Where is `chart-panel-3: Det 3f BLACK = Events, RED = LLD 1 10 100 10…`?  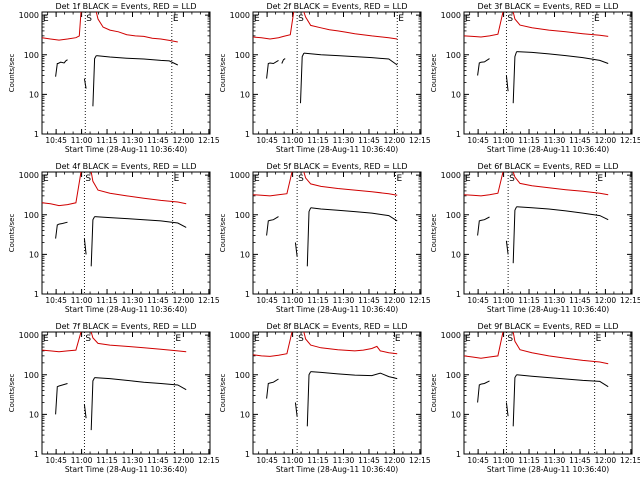 chart-panel-3: Det 3f BLACK = Events, RED = LLD 1 10 100 10… is located at coordinates (535, 78).